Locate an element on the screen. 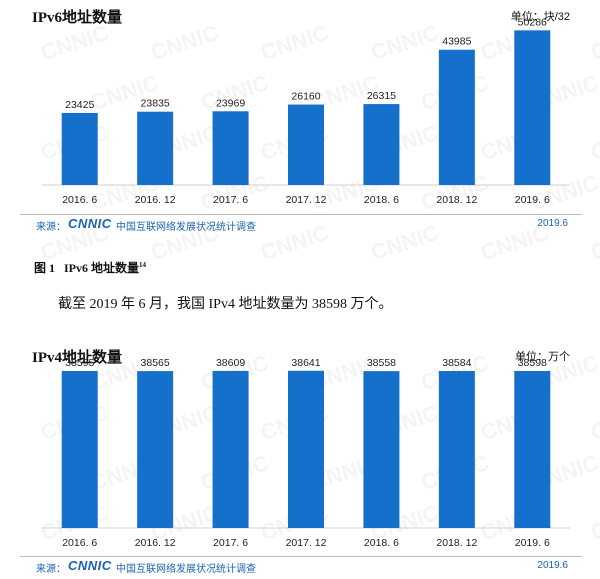 This screenshot has width=600, height=579. caption-footnote: 14 is located at coordinates (143, 265).